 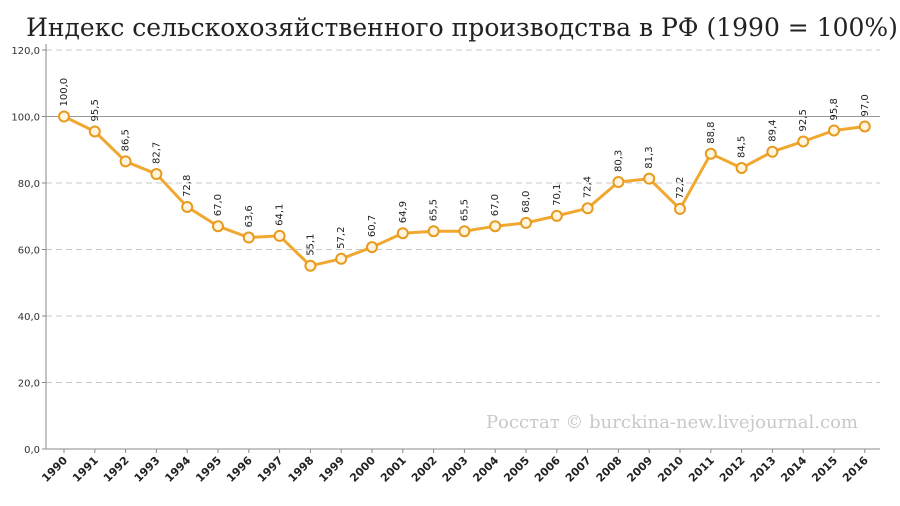 I want to click on data-point-2005, so click(x=526, y=222).